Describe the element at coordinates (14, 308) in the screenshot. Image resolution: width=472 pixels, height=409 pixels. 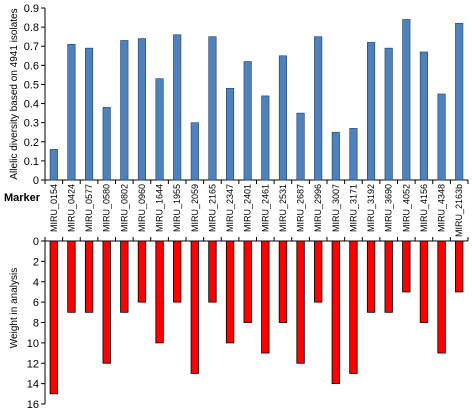
I see `bottom-y-axis-title: Weight in analysis` at that location.